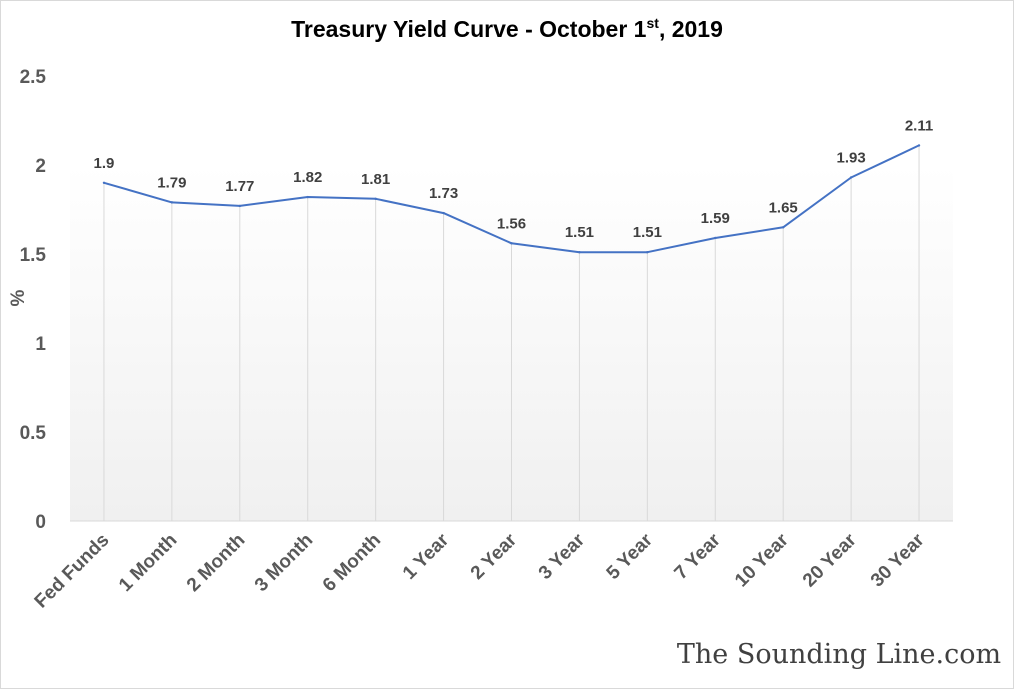 The height and width of the screenshot is (689, 1014). Describe the element at coordinates (216, 563) in the screenshot. I see `x-tick-label: 2 Month` at that location.